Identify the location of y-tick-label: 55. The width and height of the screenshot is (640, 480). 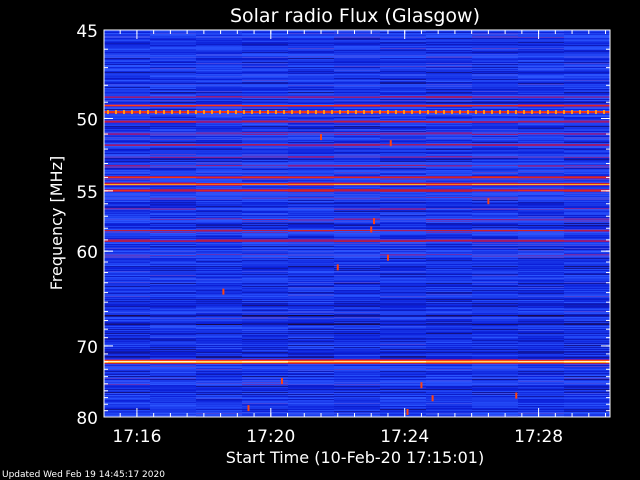
(87, 193).